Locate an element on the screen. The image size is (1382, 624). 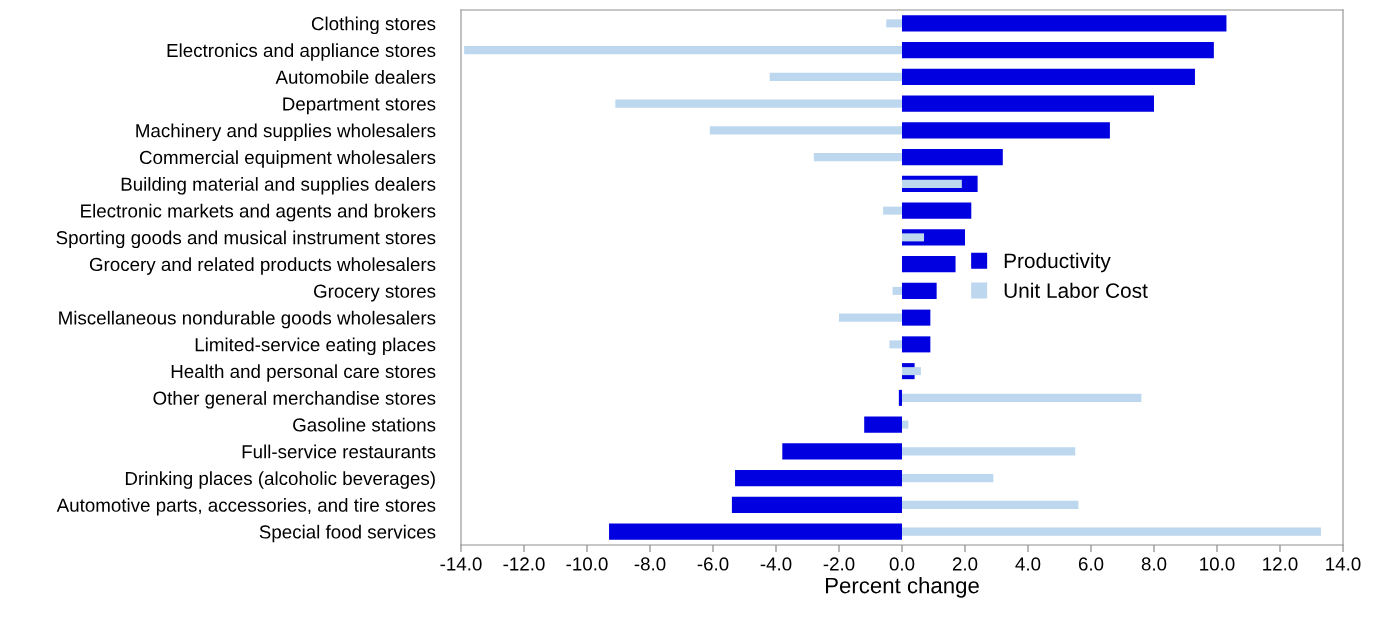
x-tick-label: 6.0 is located at coordinates (1091, 564).